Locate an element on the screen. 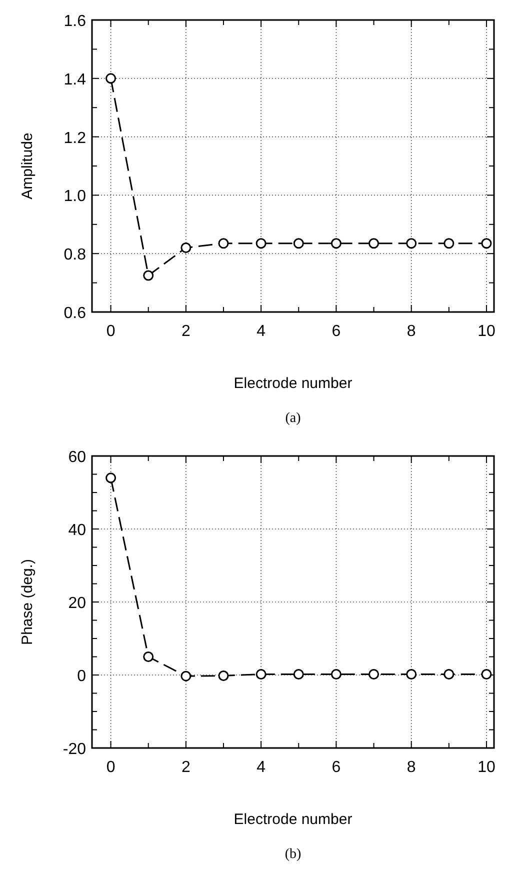  y-tick-label: 0.8 is located at coordinates (75, 255).